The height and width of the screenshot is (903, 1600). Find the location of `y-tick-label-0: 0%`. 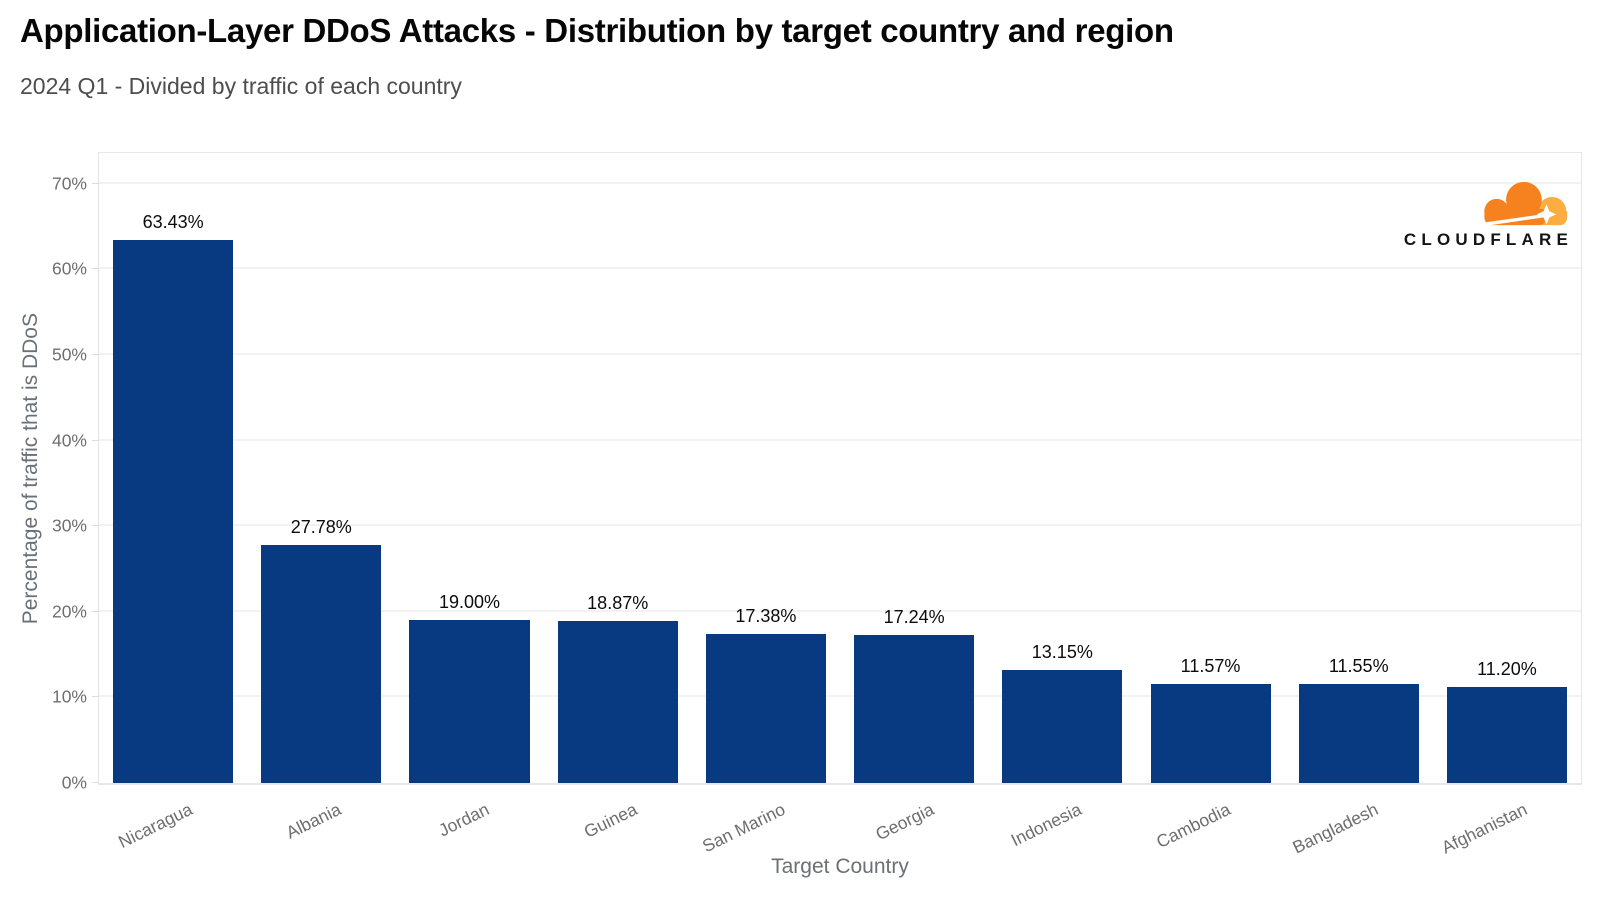

y-tick-label-0: 0% is located at coordinates (74, 782).